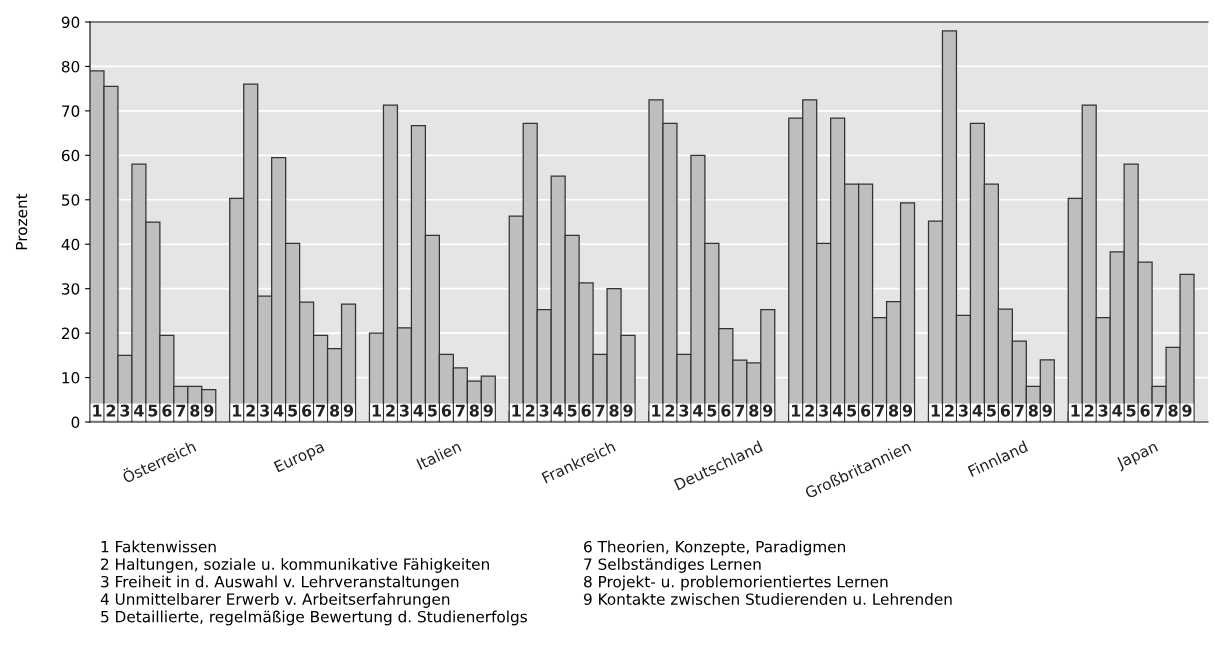  Describe the element at coordinates (21, 221) in the screenshot. I see `y-axis-title: Prozent` at that location.